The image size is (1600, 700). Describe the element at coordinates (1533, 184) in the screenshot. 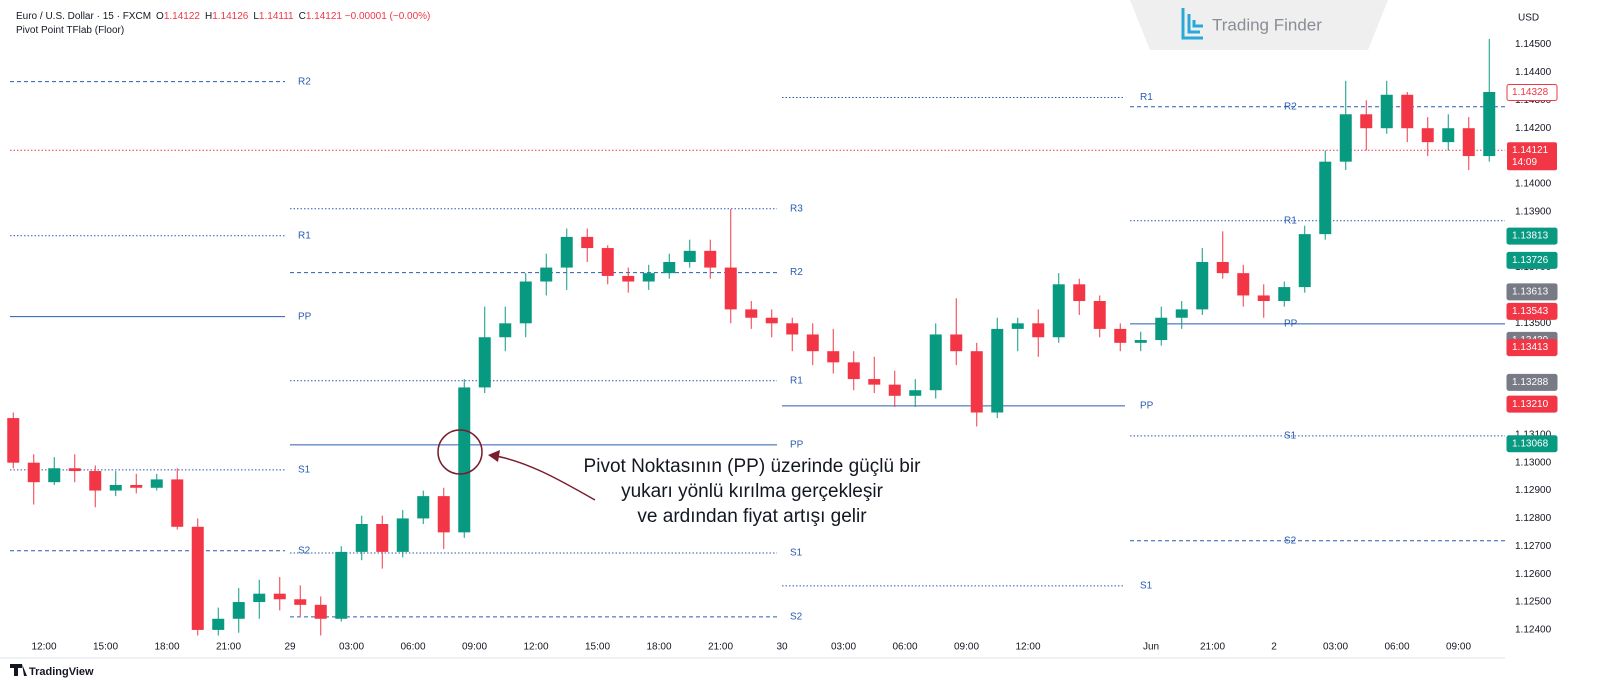

I see `y-tick-label: 1.14000` at that location.